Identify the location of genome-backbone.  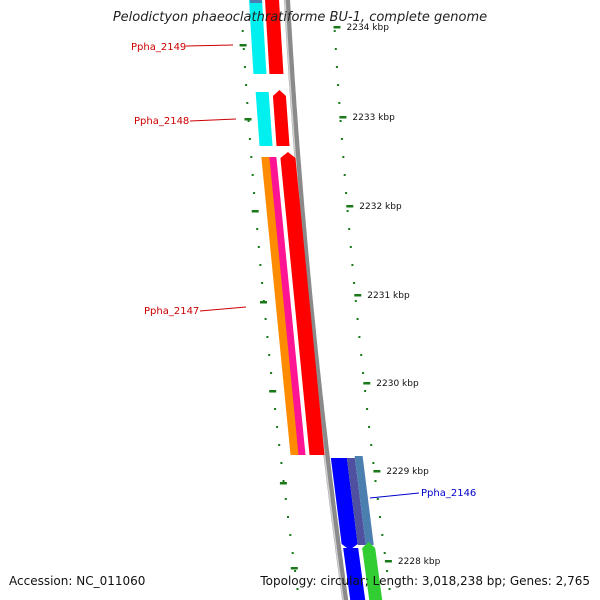
(316, 300).